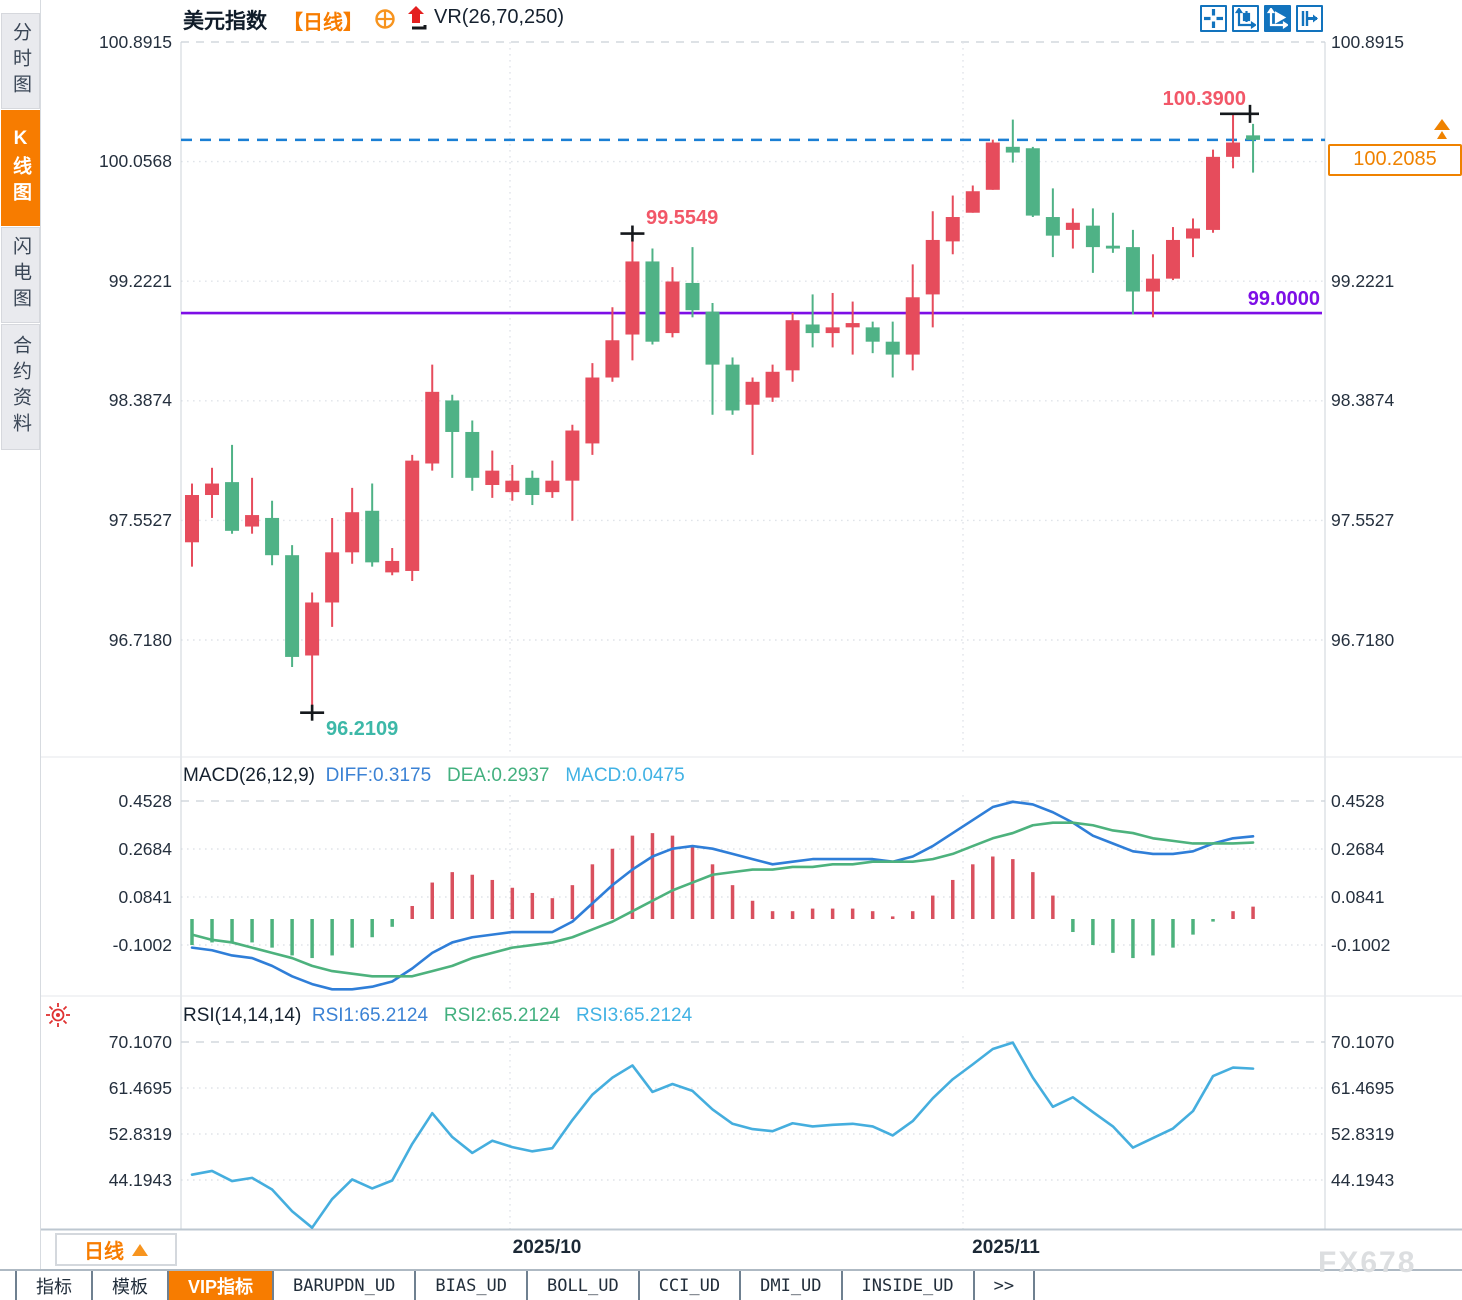 This screenshot has width=1462, height=1300. Describe the element at coordinates (547, 1247) in the screenshot. I see `x-axis-label-oct: 2025/10` at that location.